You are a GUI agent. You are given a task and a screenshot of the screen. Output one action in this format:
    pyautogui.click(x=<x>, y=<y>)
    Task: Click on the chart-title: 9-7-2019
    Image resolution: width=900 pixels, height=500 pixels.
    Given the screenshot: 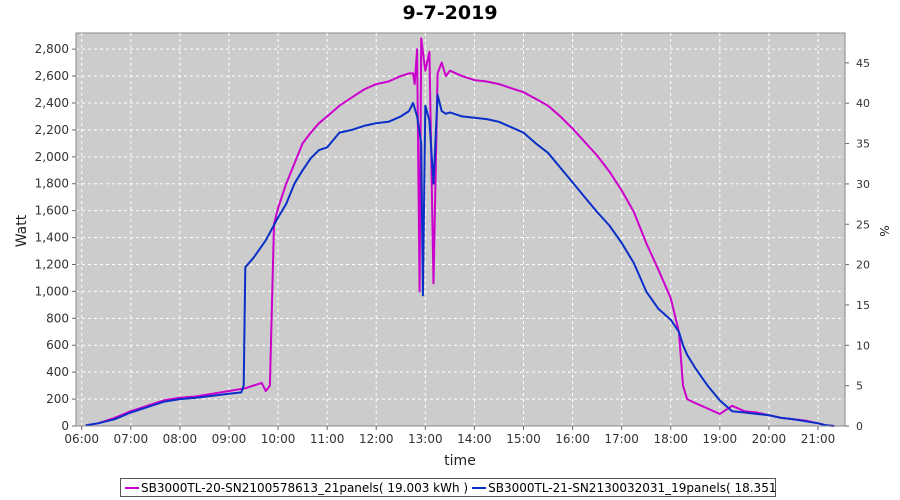 What is the action you would take?
    pyautogui.click(x=450, y=13)
    